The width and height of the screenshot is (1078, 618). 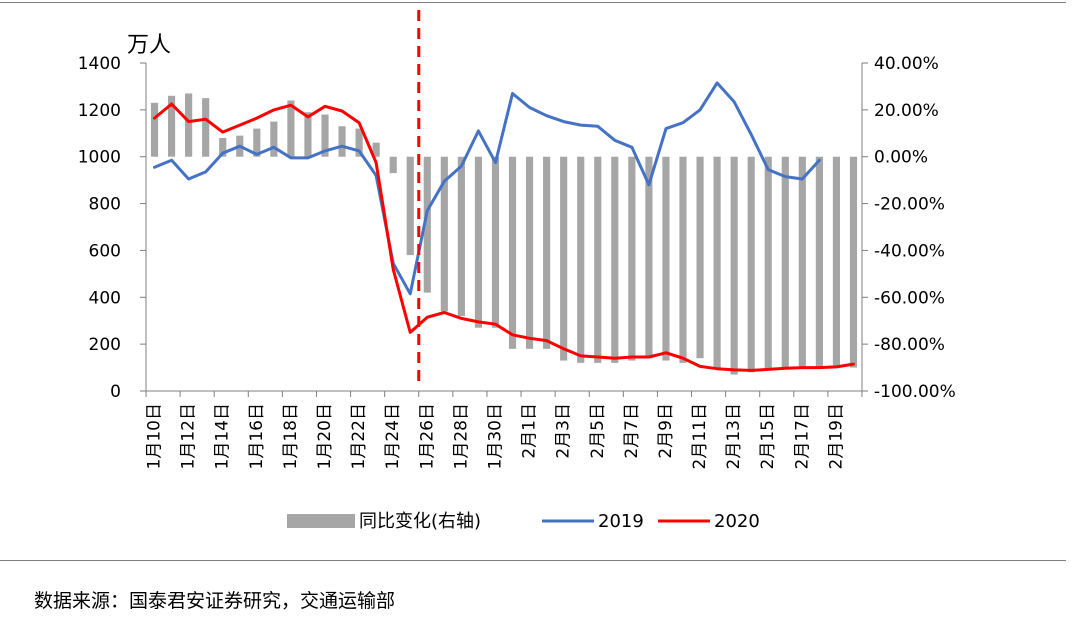 What do you see at coordinates (291, 436) in the screenshot?
I see `x-tick-label: 1月18日` at bounding box center [291, 436].